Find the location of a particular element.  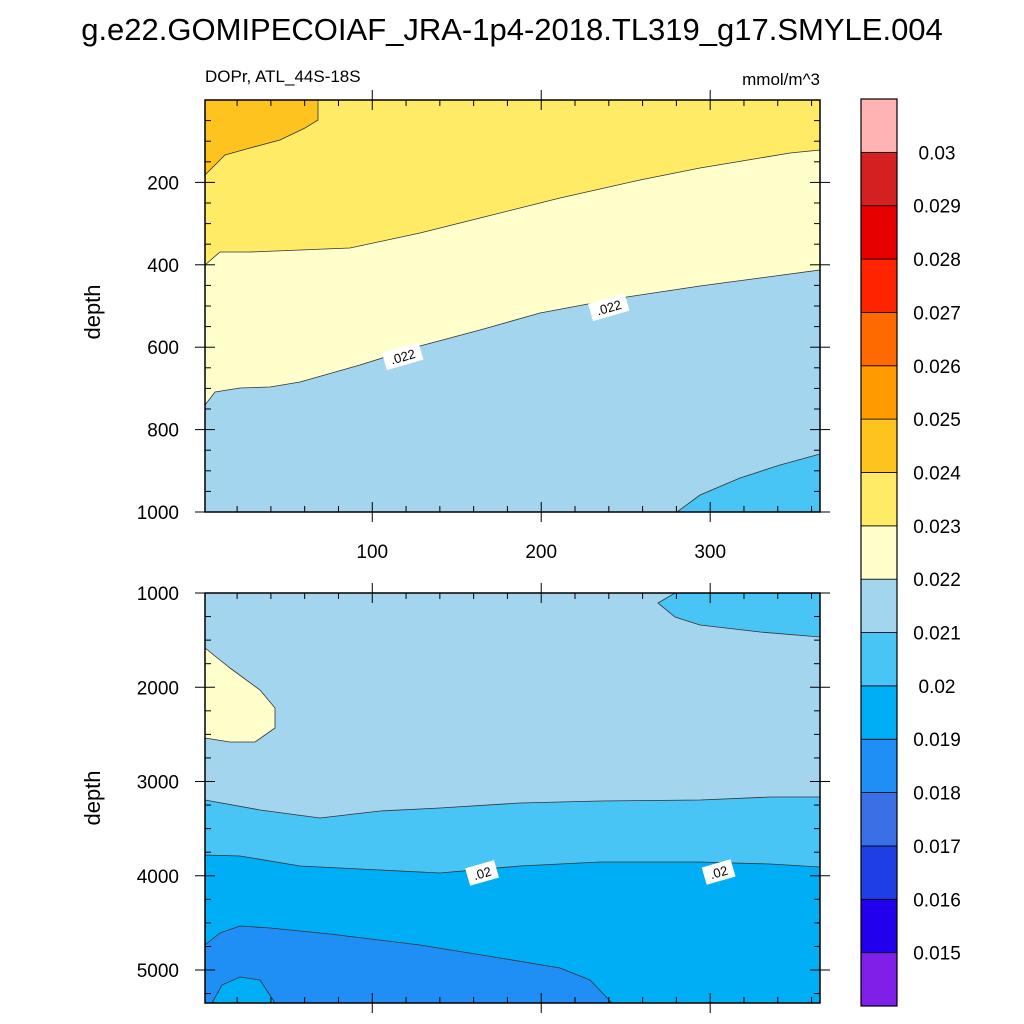

y-tick-label: 2000 is located at coordinates (158, 688).